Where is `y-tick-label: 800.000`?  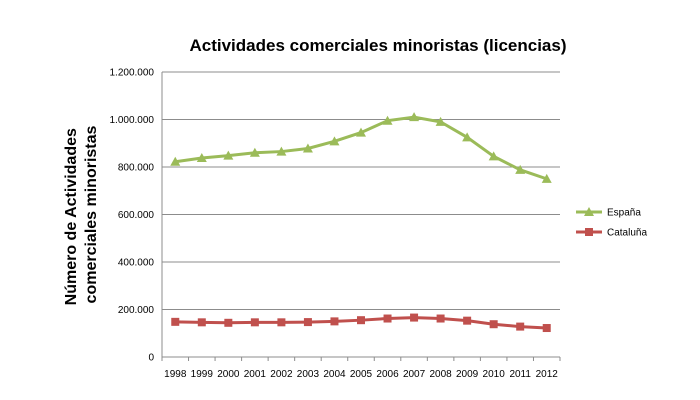
y-tick-label: 800.000 is located at coordinates (136, 168).